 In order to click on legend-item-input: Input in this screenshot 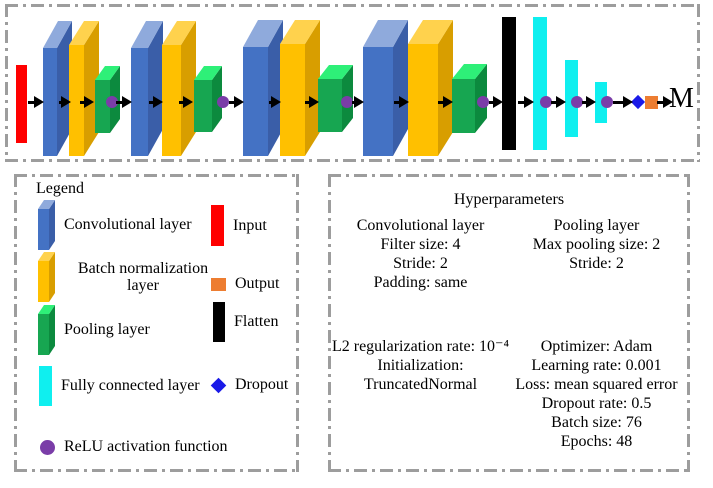, I will do `click(239, 225)`.